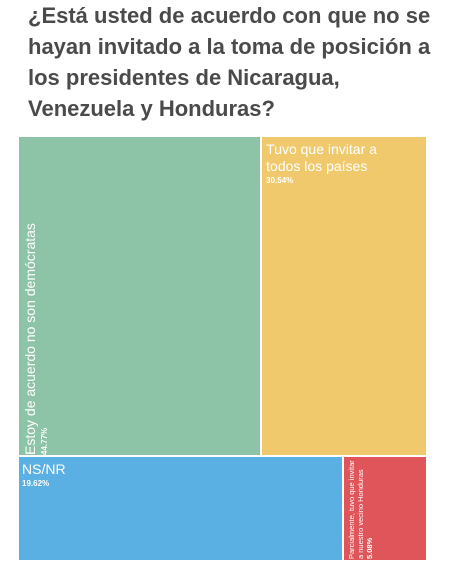 This screenshot has width=457, height=567. Describe the element at coordinates (180, 508) in the screenshot. I see `treemap-cell-nsnr: NS/NR 19.62%` at that location.